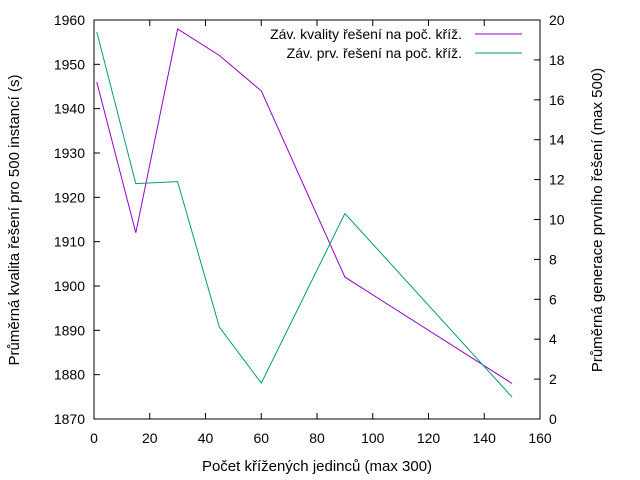  I want to click on legend-label: Záv. prv. řešení na poč. kříž., so click(374, 53).